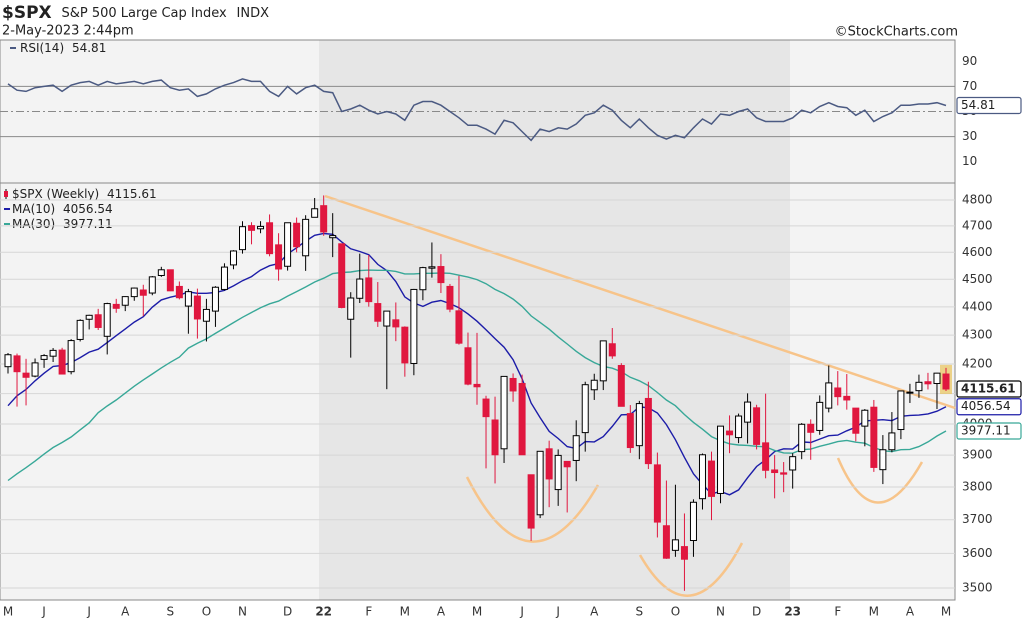 The width and height of the screenshot is (1024, 623). What do you see at coordinates (253, 13) in the screenshot?
I see `exchange: INDX` at bounding box center [253, 13].